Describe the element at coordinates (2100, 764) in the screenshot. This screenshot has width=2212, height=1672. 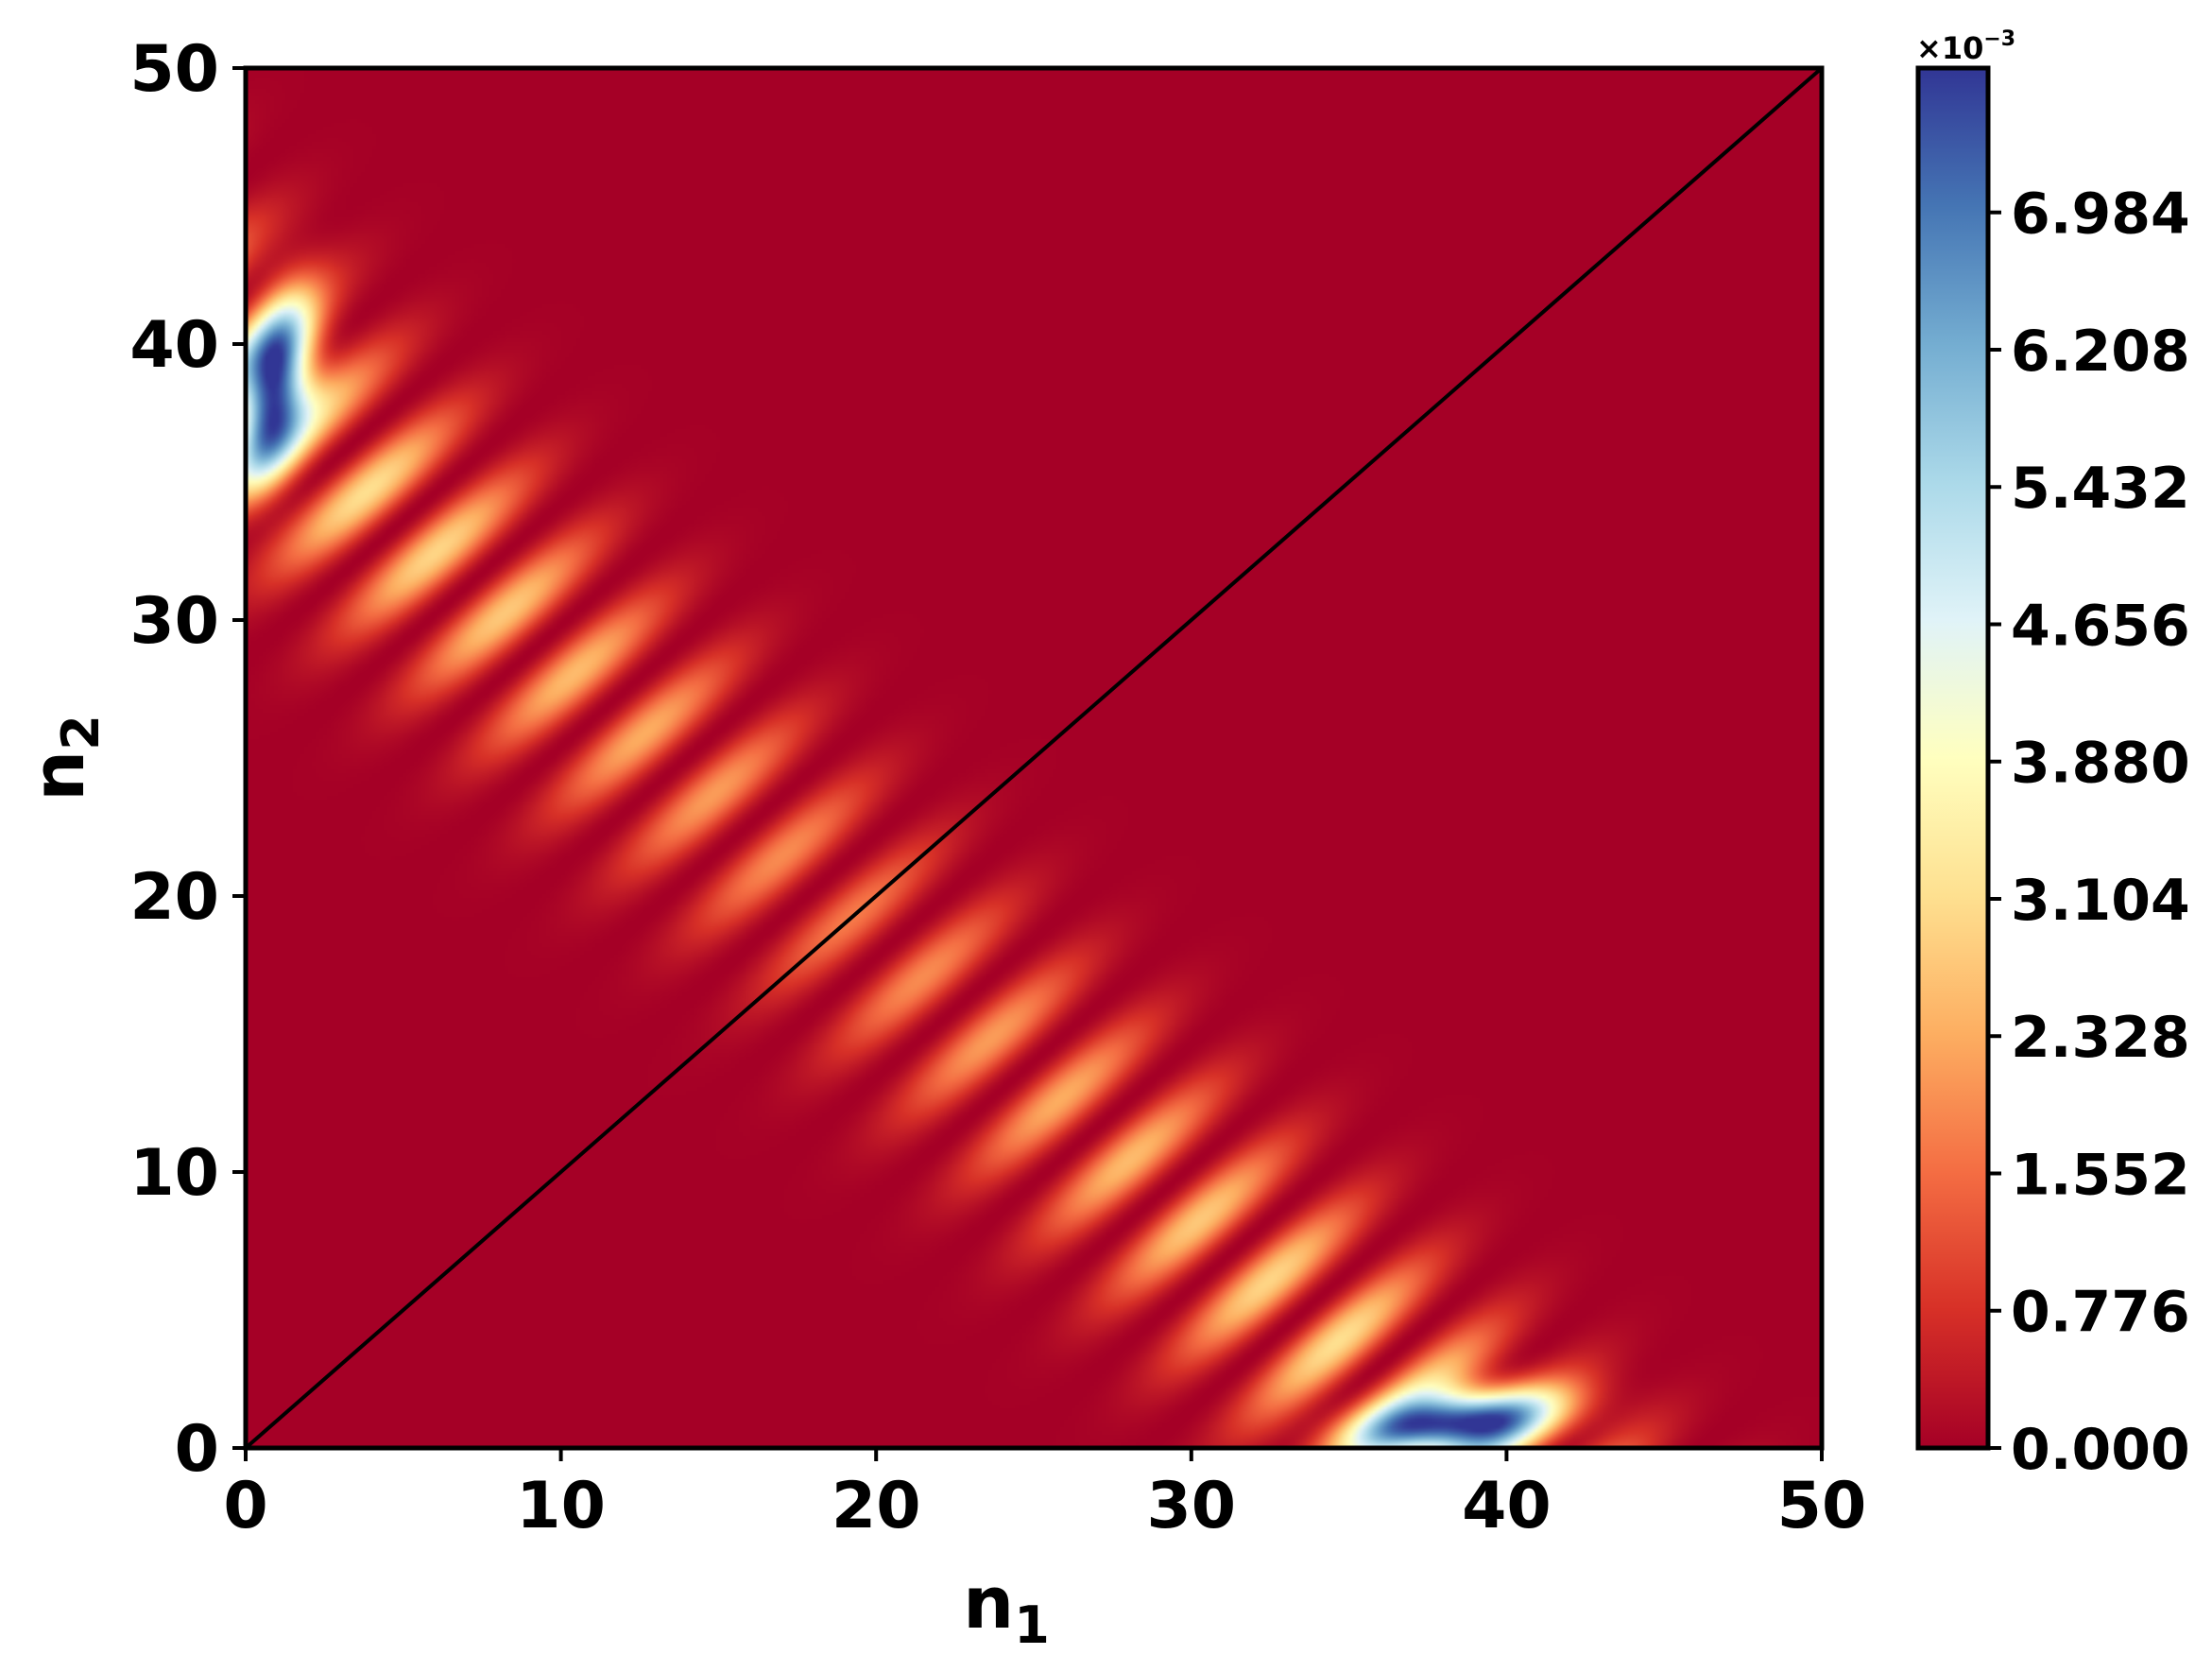
I see `colorbar-tick-label: 3.880` at that location.